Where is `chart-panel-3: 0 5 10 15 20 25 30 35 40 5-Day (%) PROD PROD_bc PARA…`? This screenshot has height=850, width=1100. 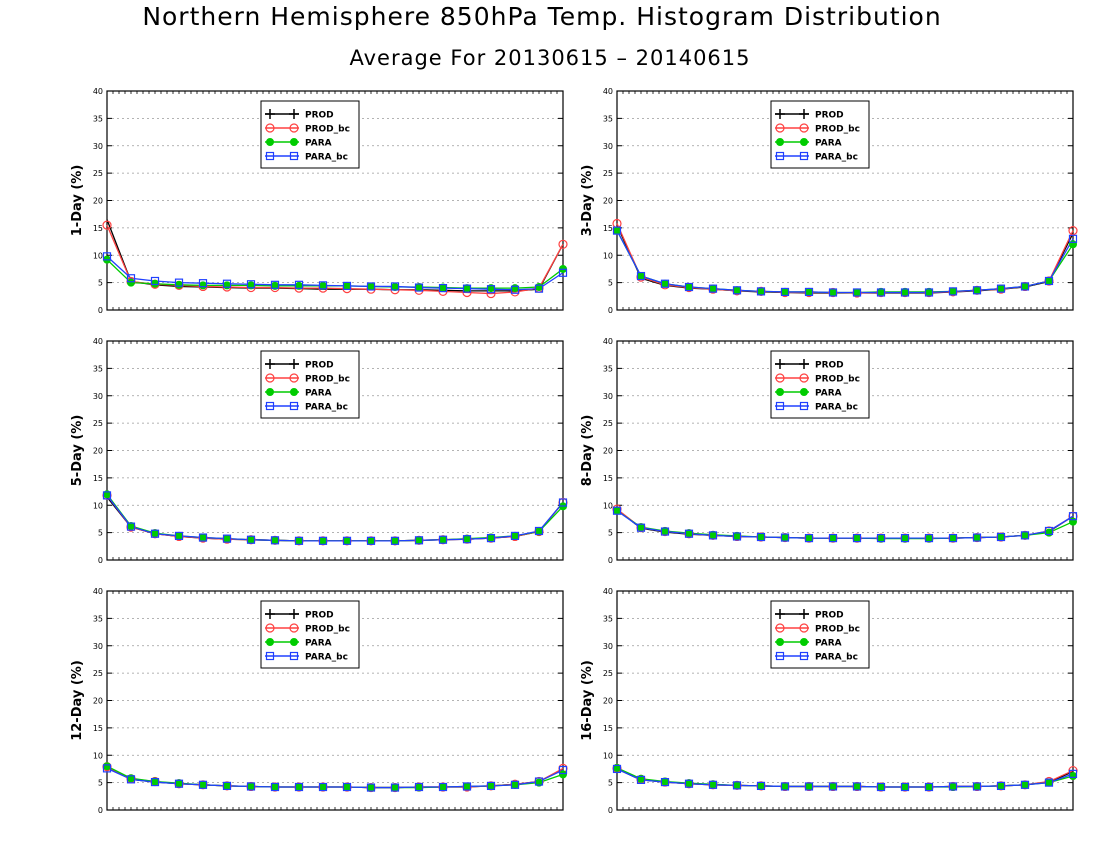 chart-panel-3: 0 5 10 15 20 25 30 35 40 5-Day (%) PROD PROD_bc PARA… is located at coordinates (319, 451).